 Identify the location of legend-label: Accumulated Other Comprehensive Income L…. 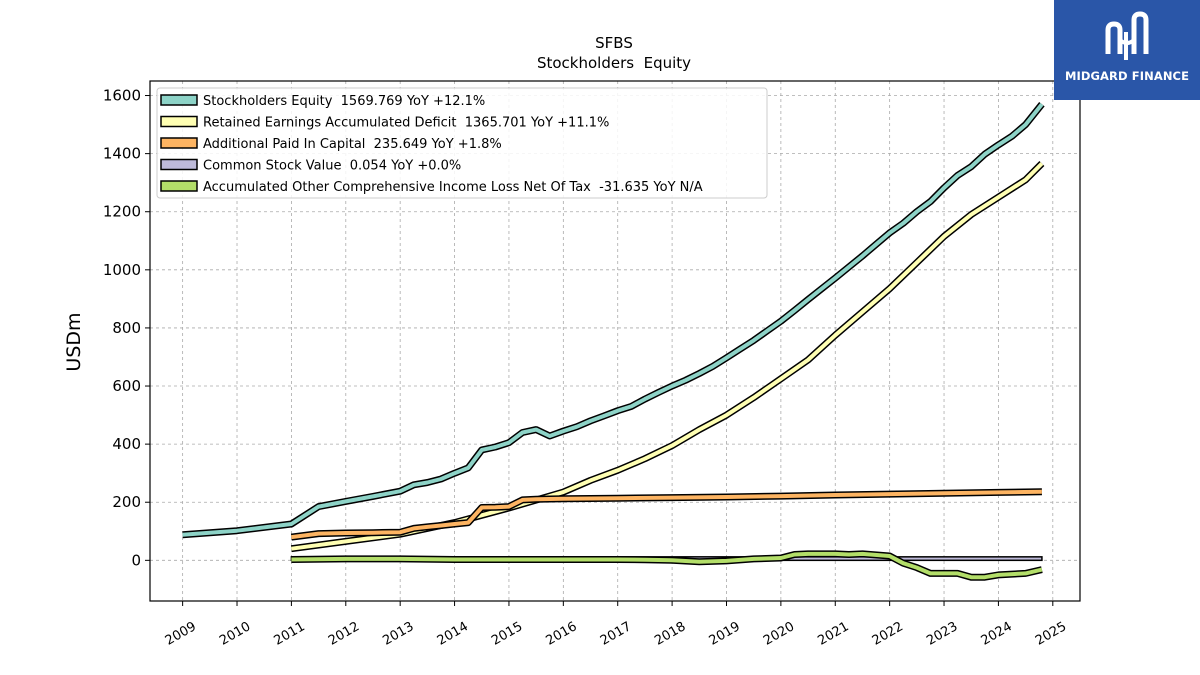
(453, 187).